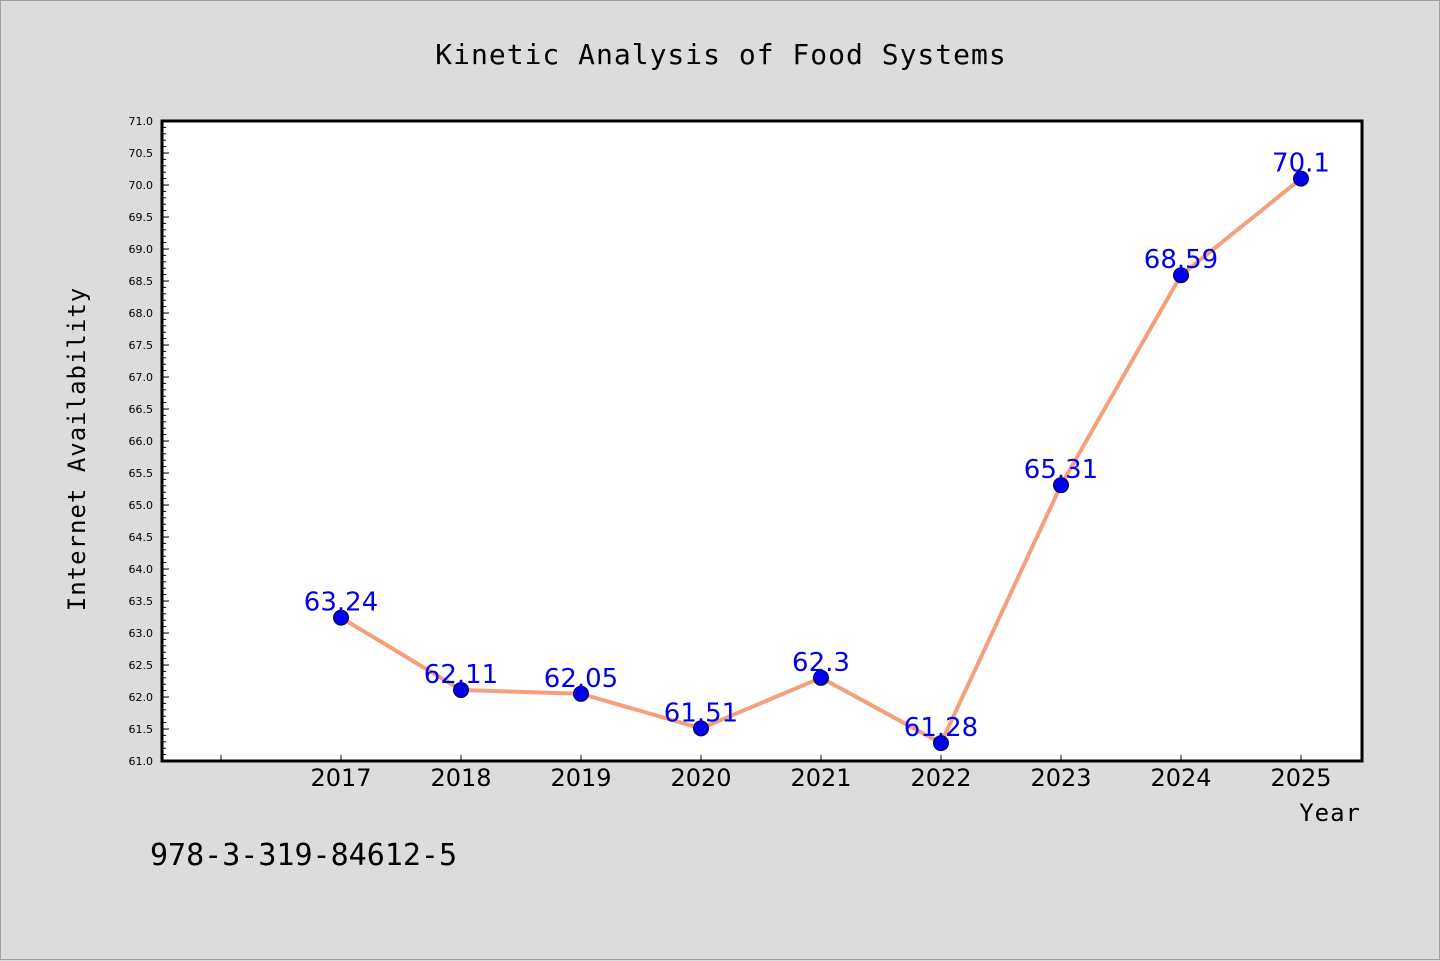  What do you see at coordinates (141, 473) in the screenshot?
I see `y-tick-label: 65.5` at bounding box center [141, 473].